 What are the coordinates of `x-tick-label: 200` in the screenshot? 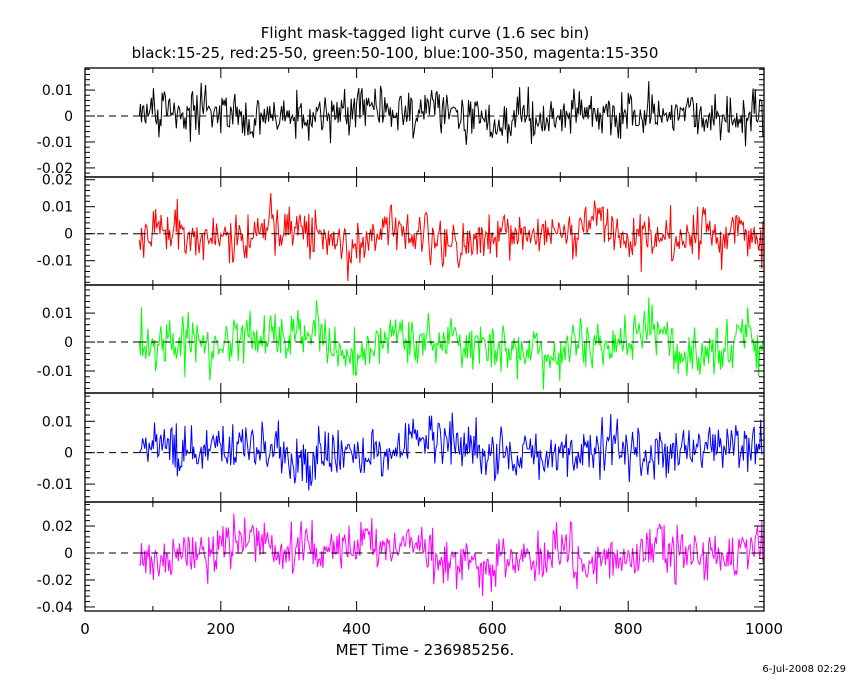 It's located at (220, 629).